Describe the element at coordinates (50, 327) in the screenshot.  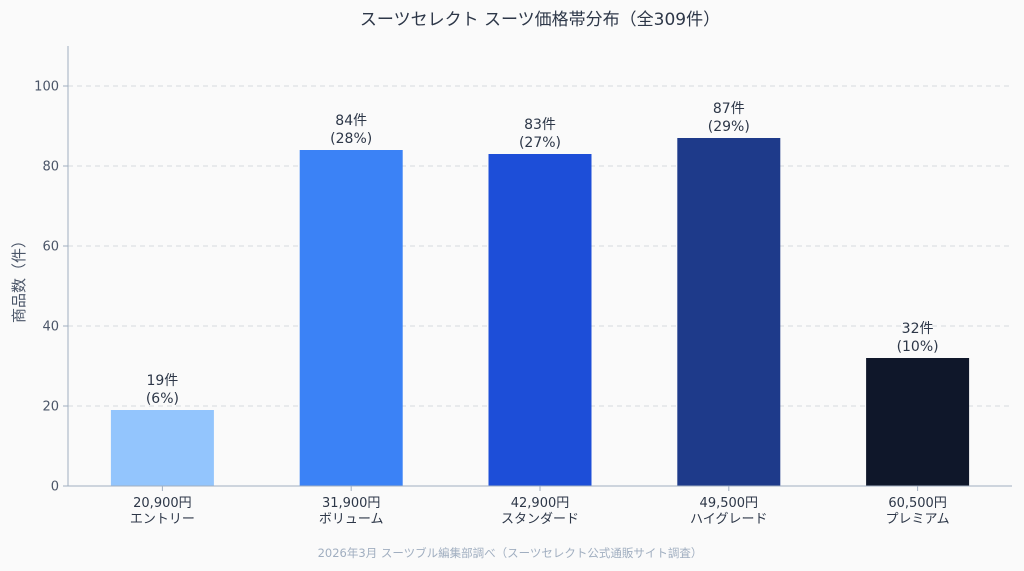
I see `y-tick-label: 40` at that location.